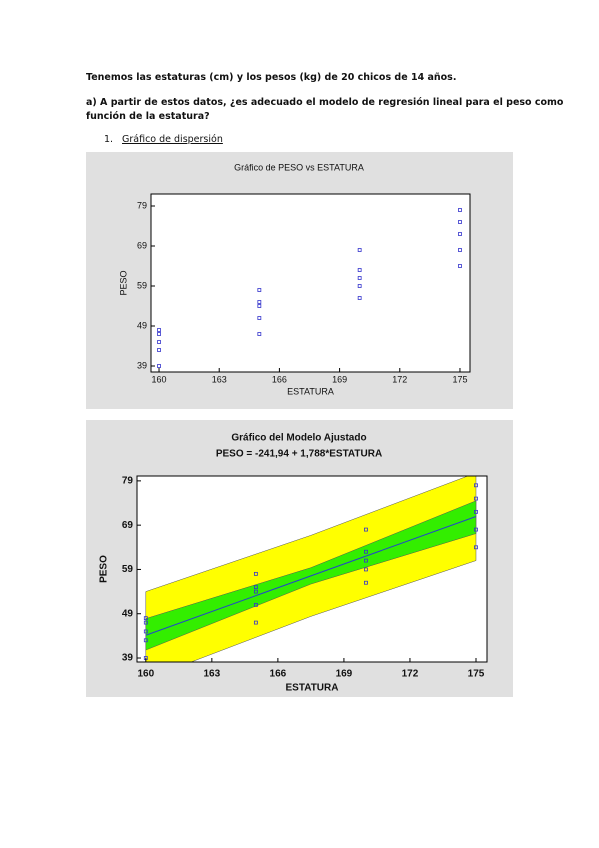 The image size is (599, 848). I want to click on list-item: Gráfico de dispersión, so click(172, 139).